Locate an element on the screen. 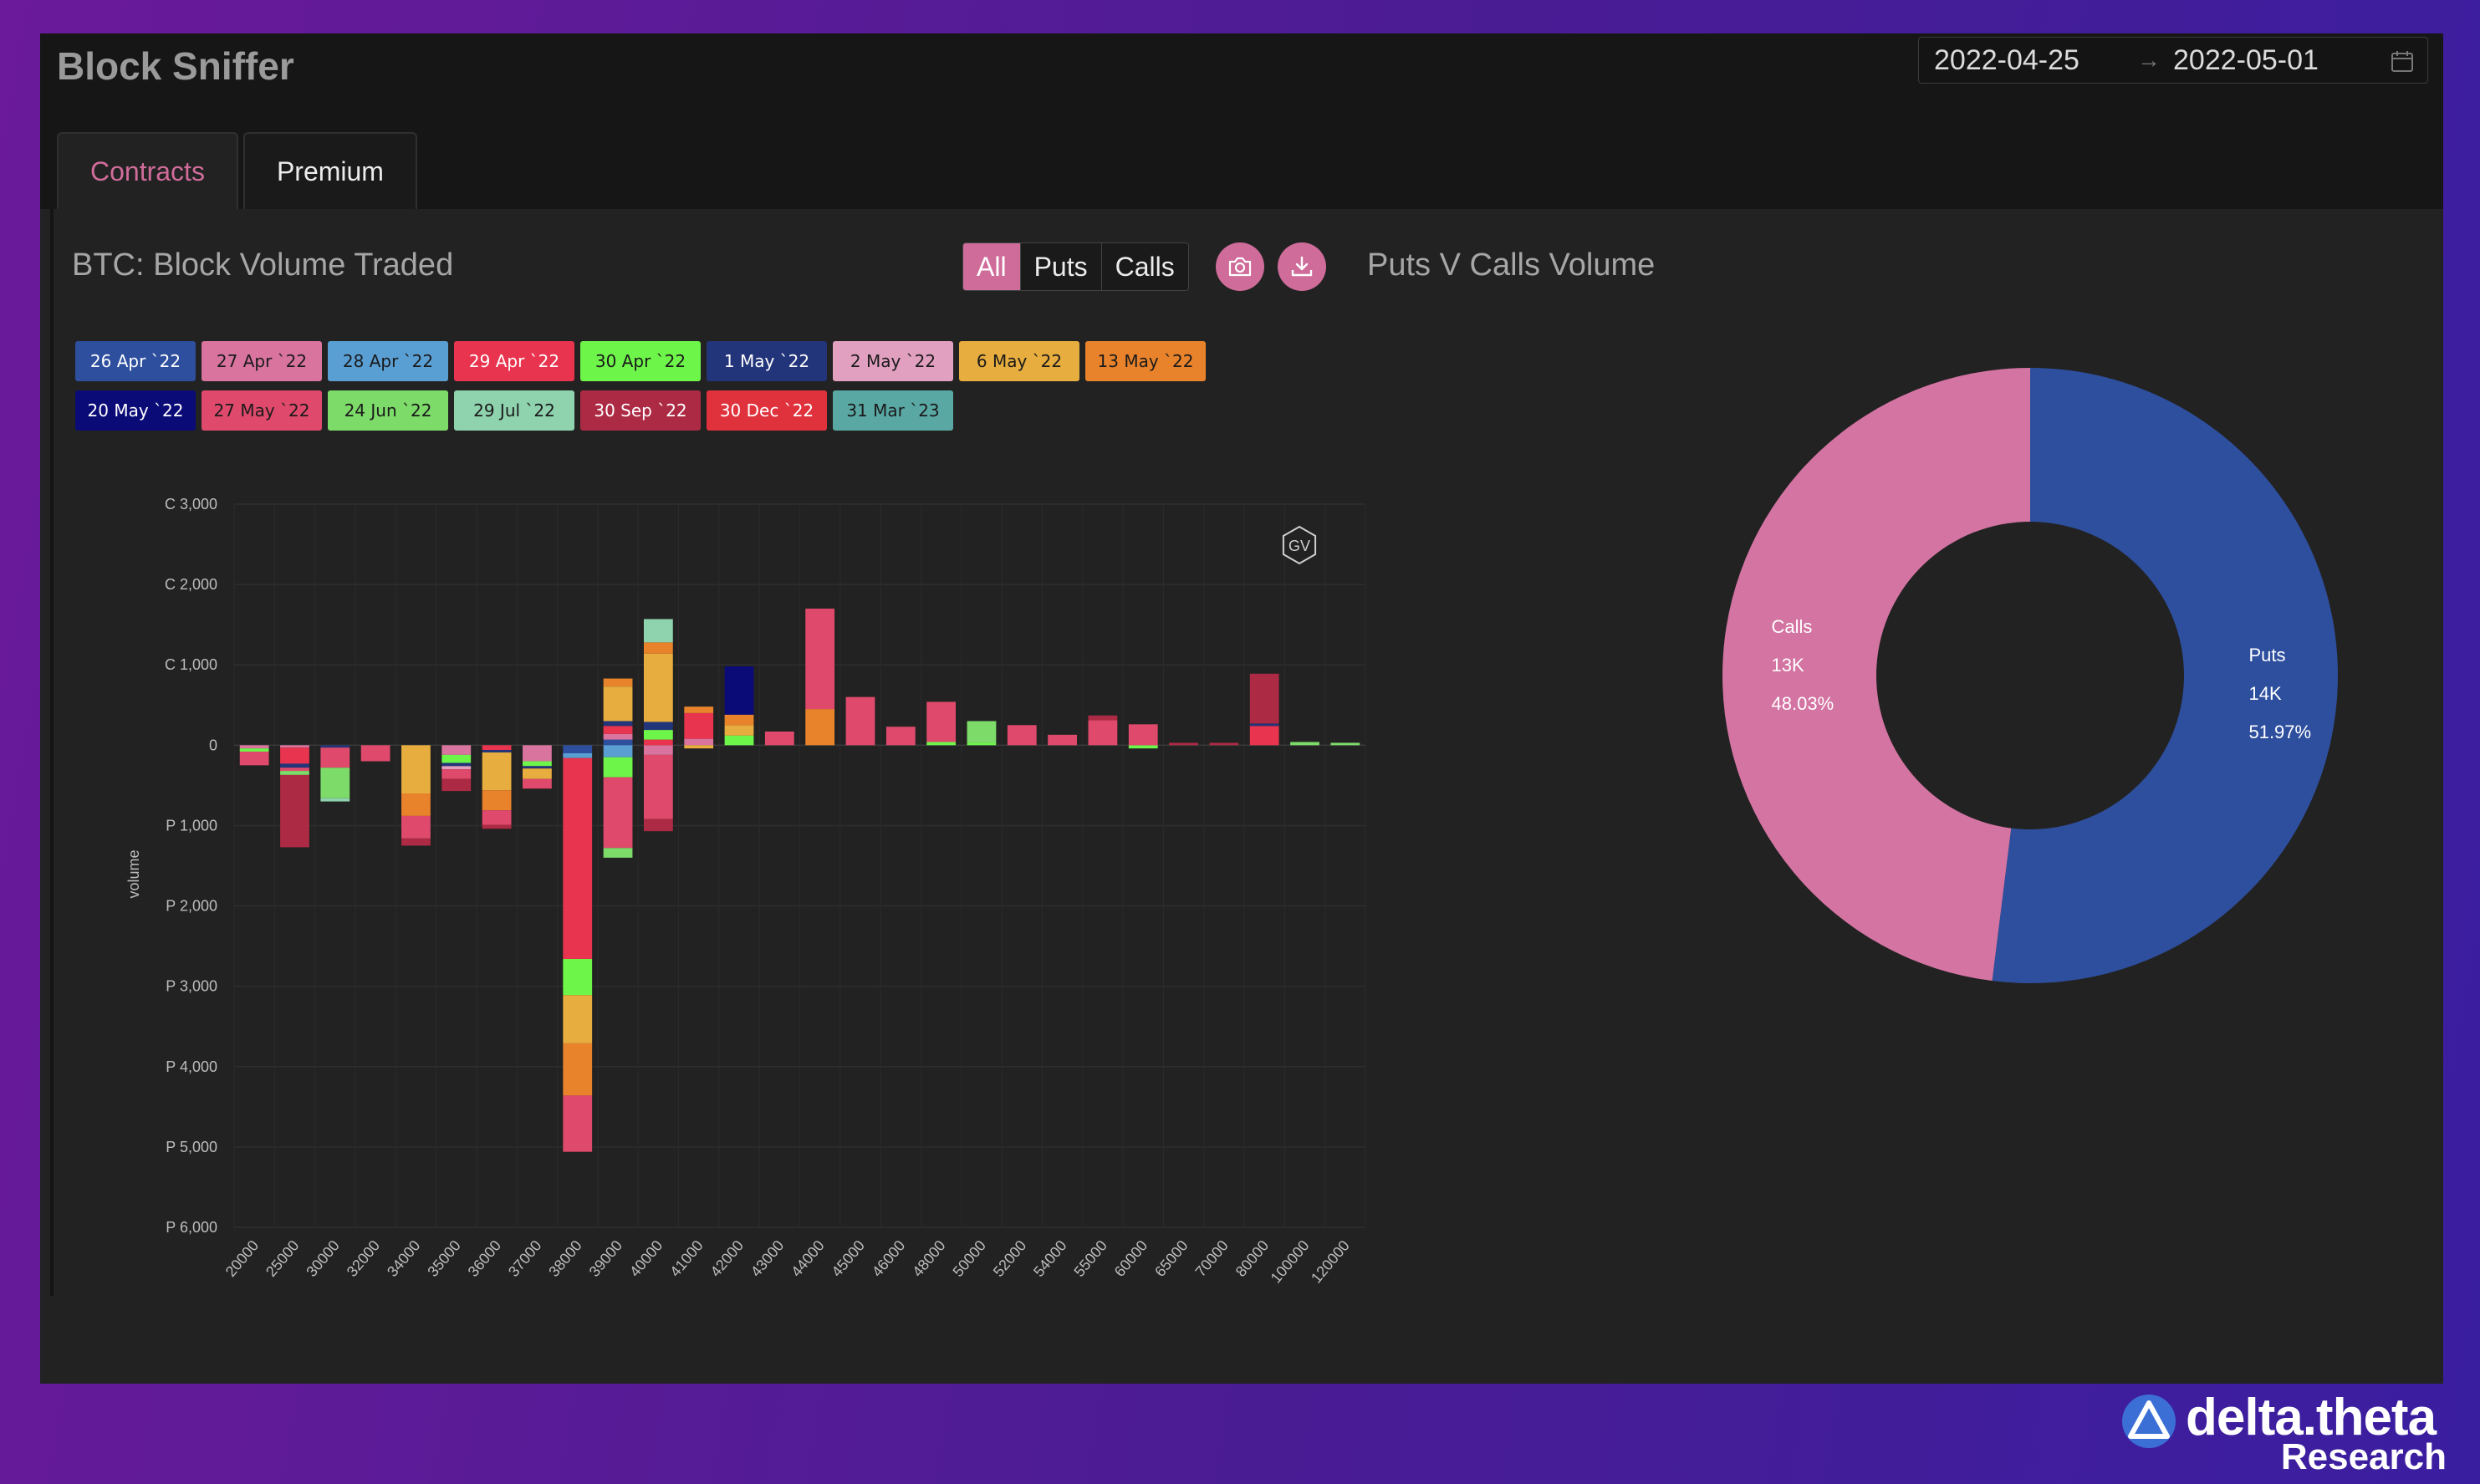 The height and width of the screenshot is (1484, 2480). tab-premium: Premium is located at coordinates (330, 170).